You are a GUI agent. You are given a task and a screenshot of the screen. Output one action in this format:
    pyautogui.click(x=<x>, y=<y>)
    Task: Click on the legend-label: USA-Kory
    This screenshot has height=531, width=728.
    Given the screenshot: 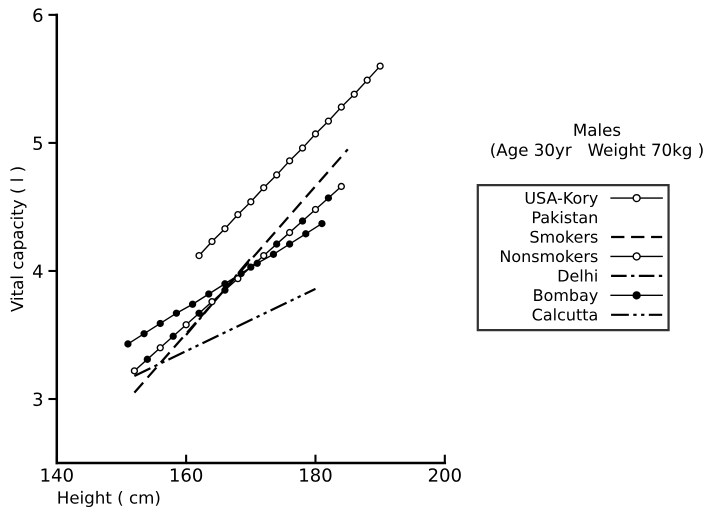 What is the action you would take?
    pyautogui.click(x=562, y=200)
    